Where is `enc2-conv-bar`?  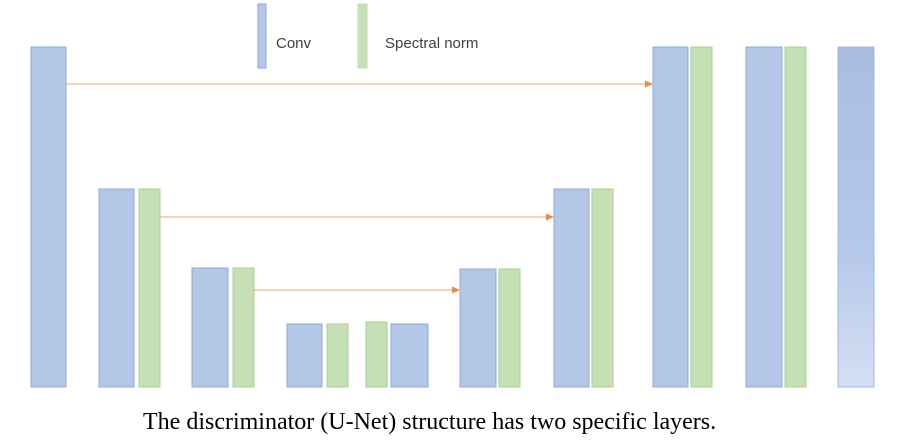
enc2-conv-bar is located at coordinates (210, 327).